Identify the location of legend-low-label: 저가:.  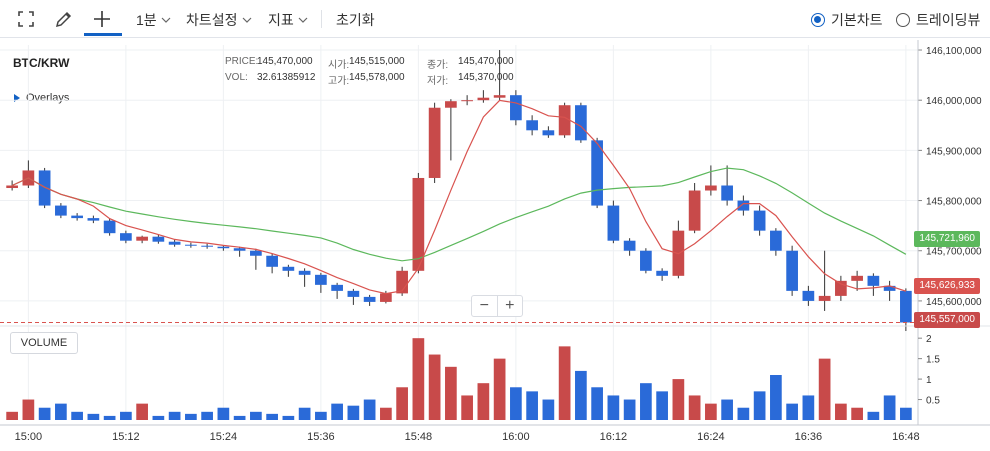
(438, 81).